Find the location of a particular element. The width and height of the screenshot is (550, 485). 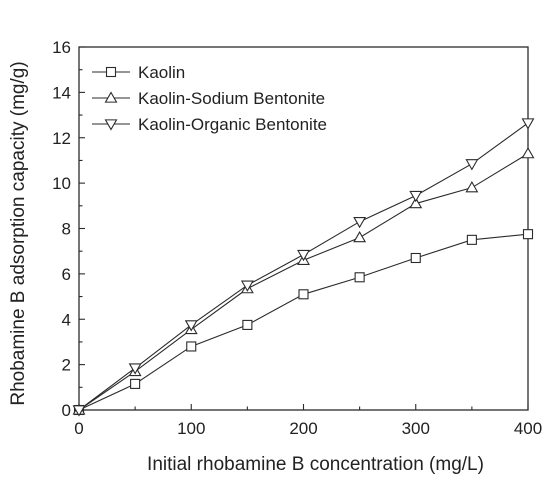

y-tick-label: 14 is located at coordinates (61, 92).